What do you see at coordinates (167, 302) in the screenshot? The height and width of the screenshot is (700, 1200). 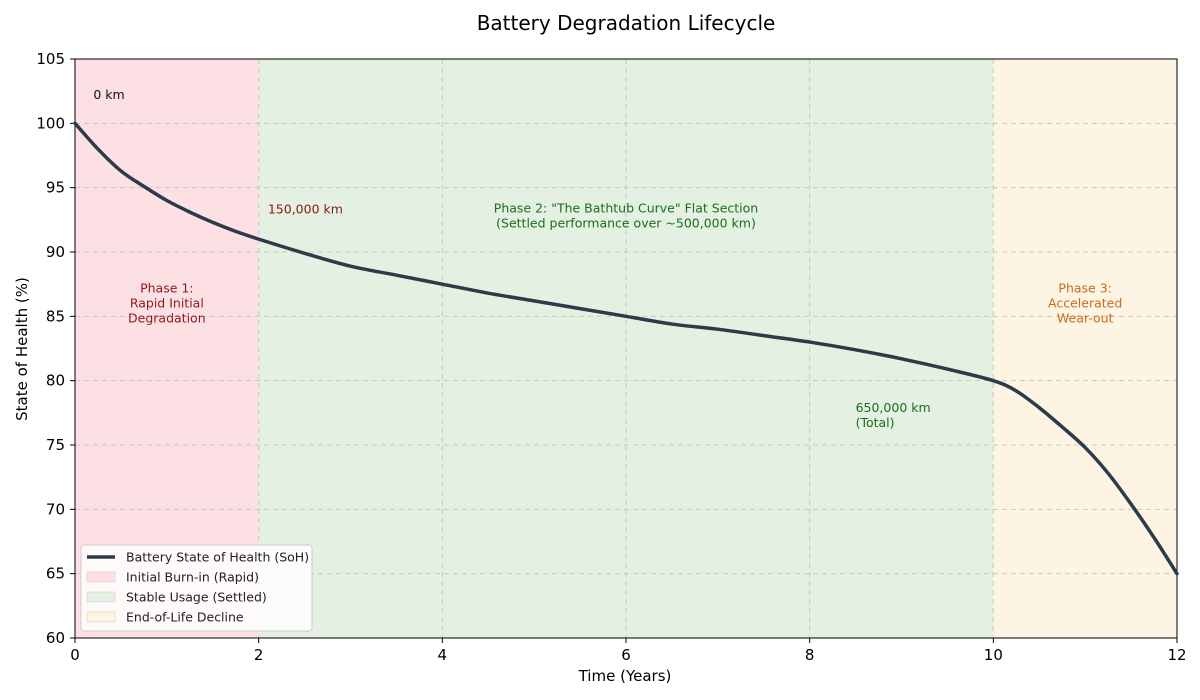 I see `annotation-line: Rapid Initial` at bounding box center [167, 302].